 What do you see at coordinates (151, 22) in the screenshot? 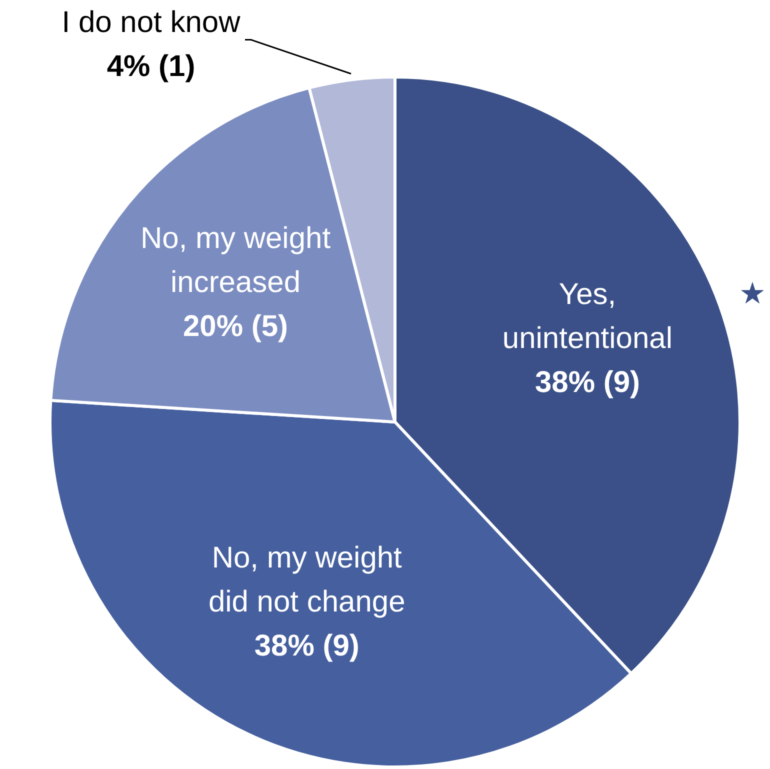
I see `slice-label: I do not know` at bounding box center [151, 22].